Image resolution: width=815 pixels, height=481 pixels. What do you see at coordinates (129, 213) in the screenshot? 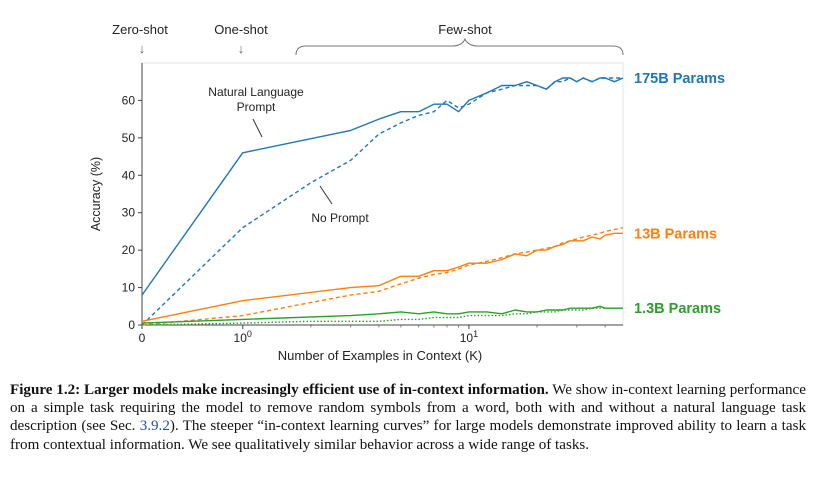
I see `y-tick-label: 30` at bounding box center [129, 213].